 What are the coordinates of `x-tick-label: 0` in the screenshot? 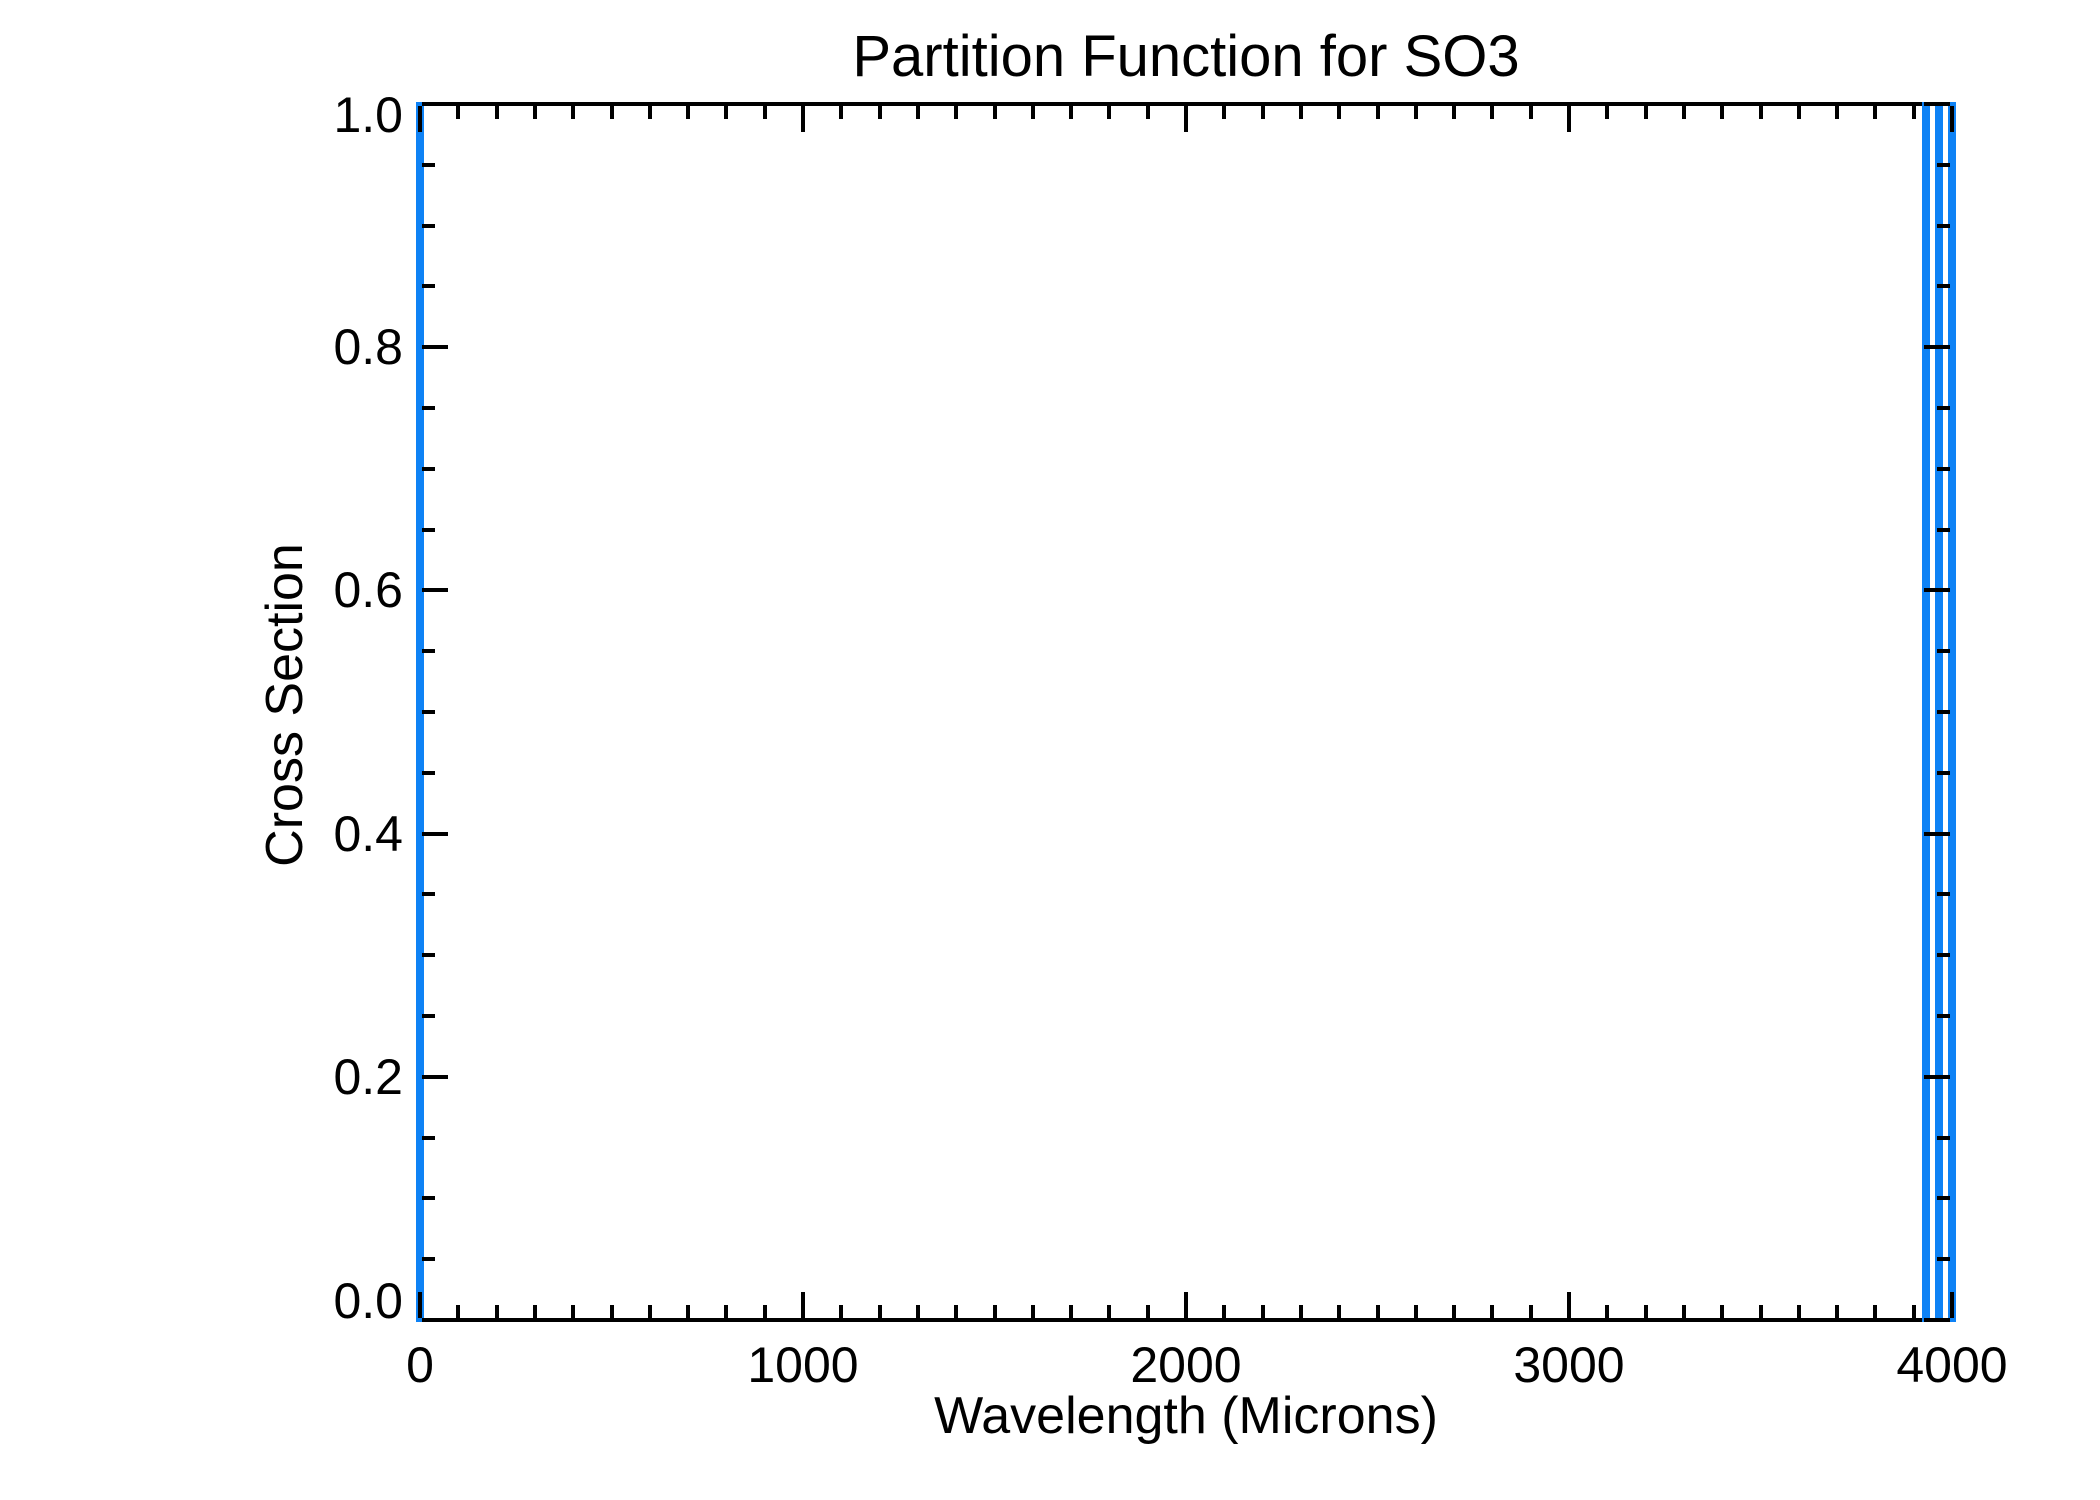 It's located at (420, 1365).